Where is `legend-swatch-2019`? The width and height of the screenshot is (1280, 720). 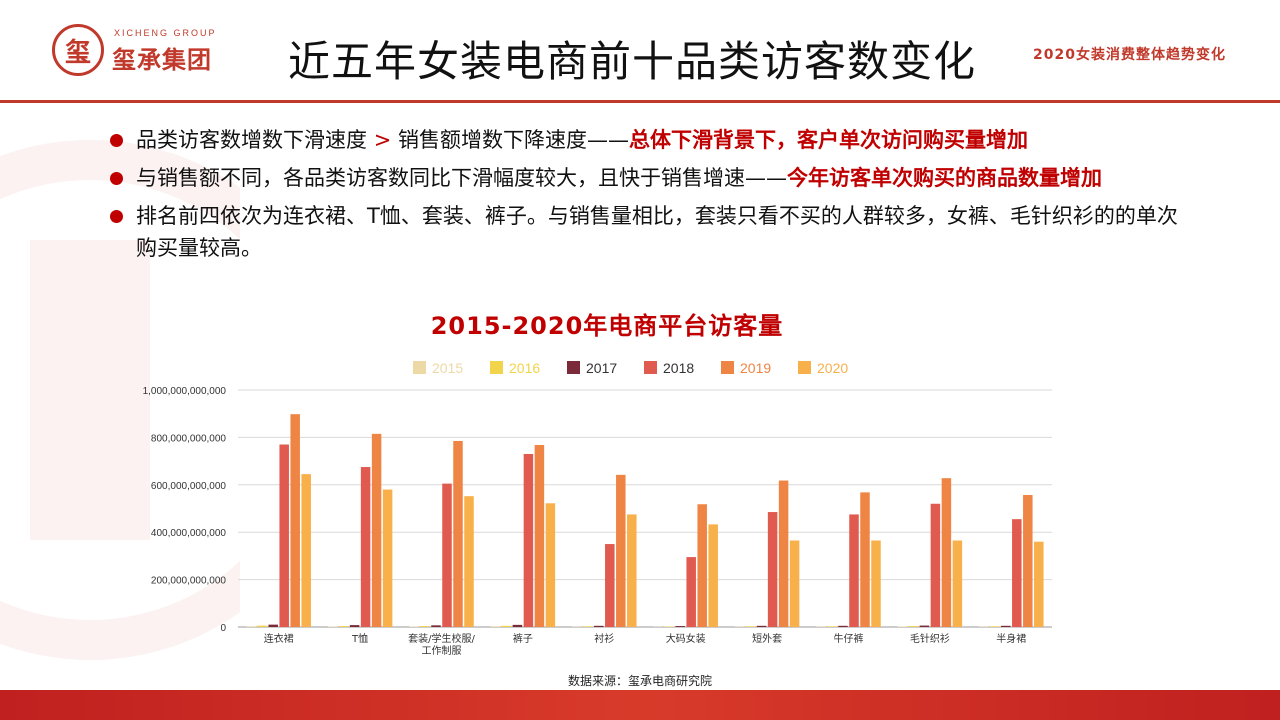 legend-swatch-2019 is located at coordinates (727, 367).